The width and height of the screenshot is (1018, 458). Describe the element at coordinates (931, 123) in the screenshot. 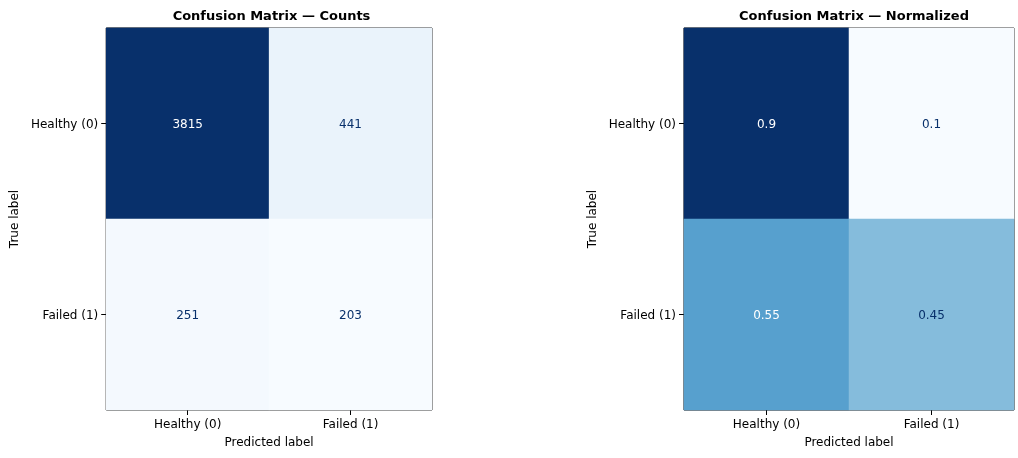

I see `data-label: 0.1` at that location.